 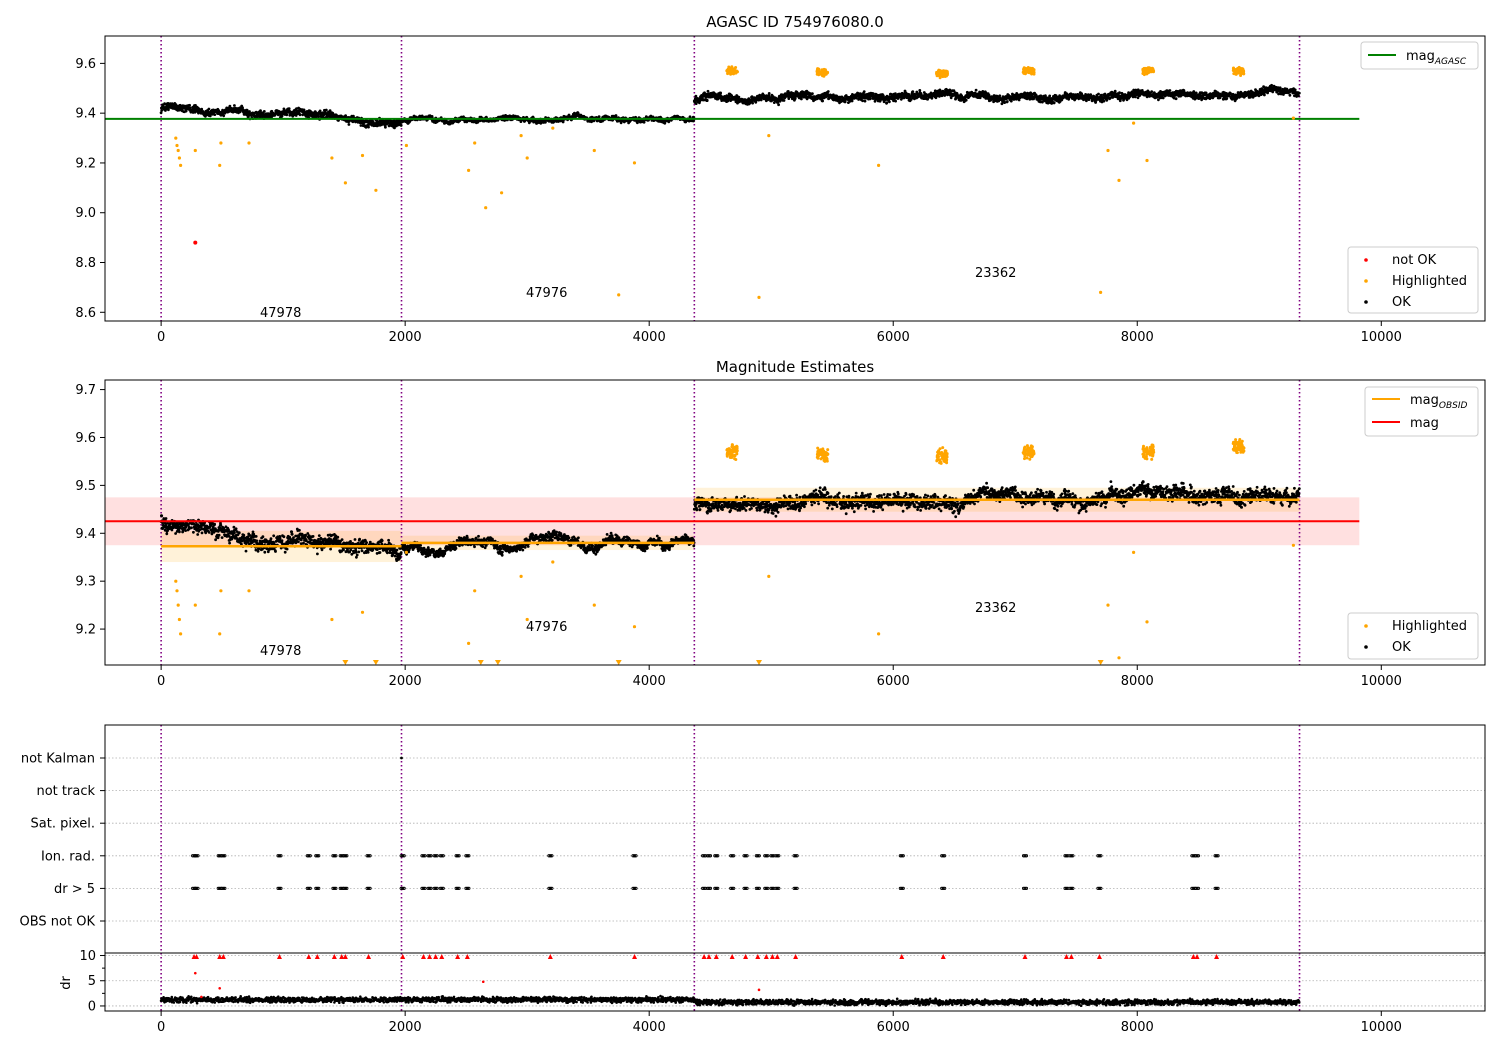 I want to click on legend-highlighted-label: Highlighted, so click(x=1429, y=281).